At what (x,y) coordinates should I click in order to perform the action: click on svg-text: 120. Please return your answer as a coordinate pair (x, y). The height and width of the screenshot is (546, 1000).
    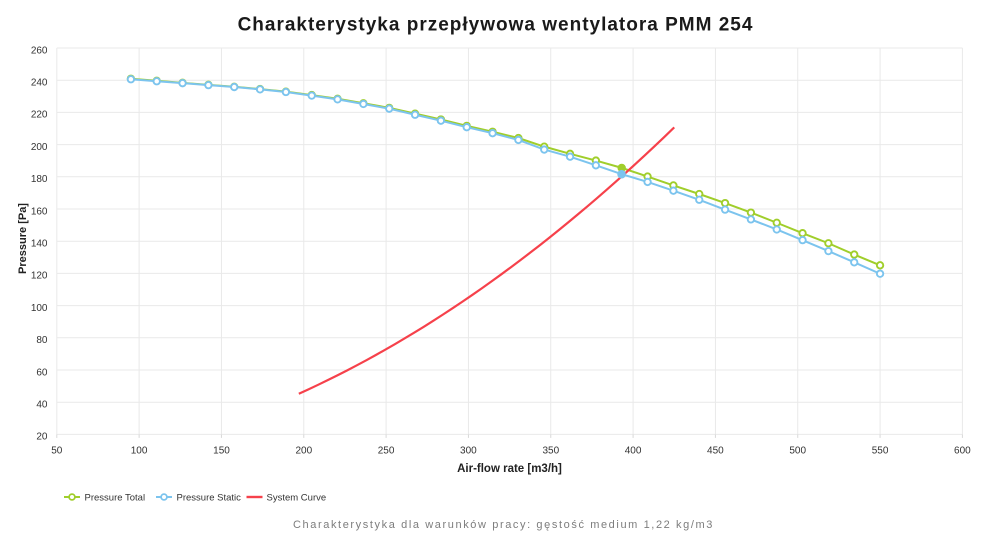
    Looking at the image, I should click on (39, 276).